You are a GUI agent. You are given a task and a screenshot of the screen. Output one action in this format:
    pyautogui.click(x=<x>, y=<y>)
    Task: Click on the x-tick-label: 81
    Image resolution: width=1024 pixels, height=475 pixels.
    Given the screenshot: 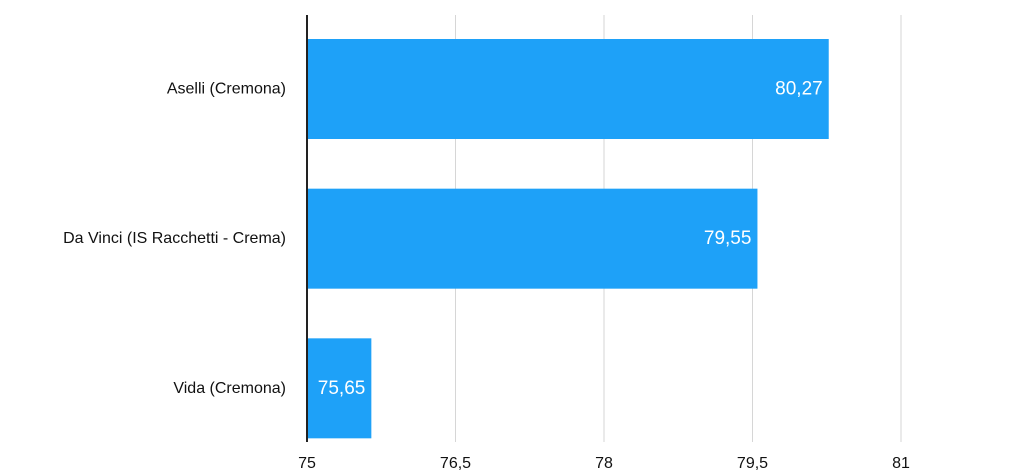 What is the action you would take?
    pyautogui.click(x=901, y=463)
    